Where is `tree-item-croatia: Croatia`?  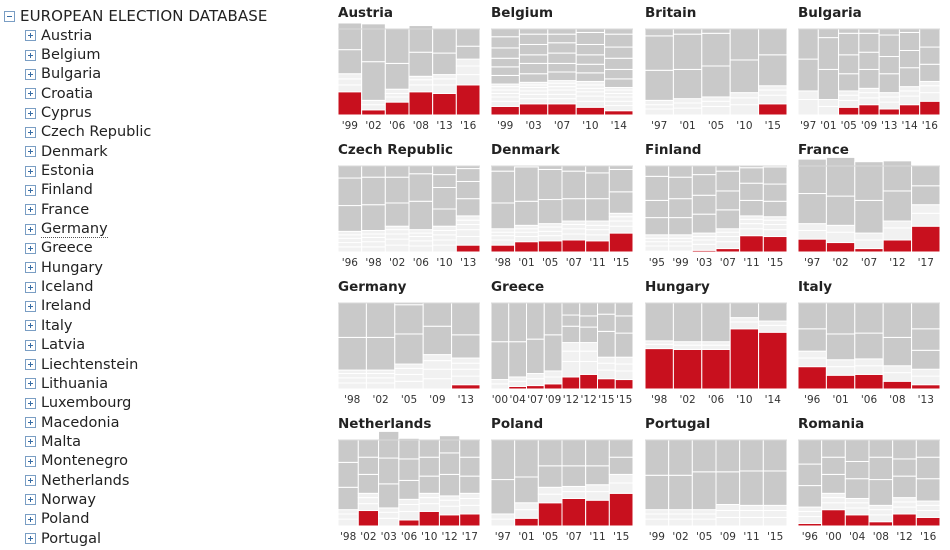
tree-item-croatia: Croatia is located at coordinates (164, 93).